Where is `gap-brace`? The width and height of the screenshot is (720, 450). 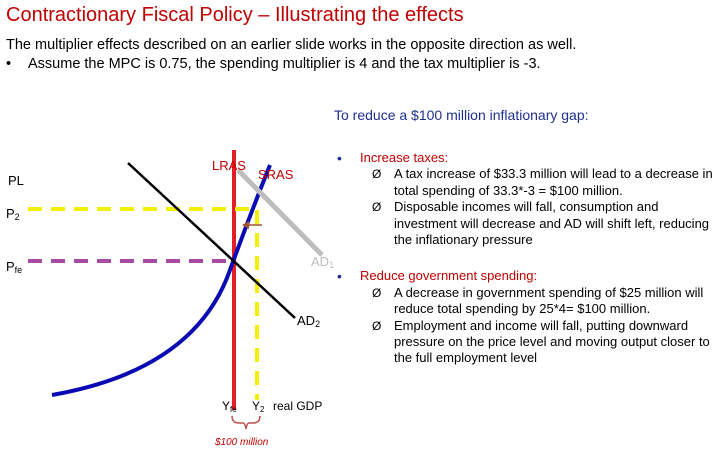 gap-brace is located at coordinates (246, 422).